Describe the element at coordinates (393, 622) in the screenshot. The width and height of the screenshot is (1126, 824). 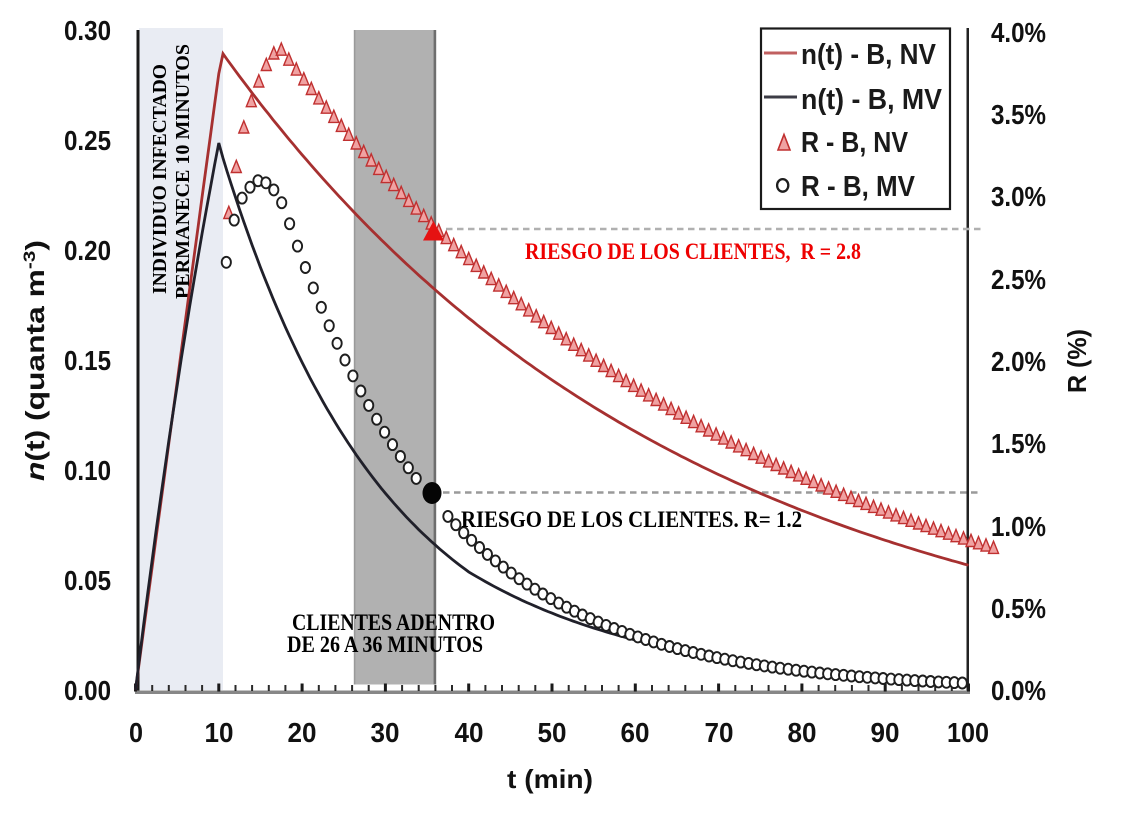
I see `svg-text: CLIENTES ADENTRO` at that location.